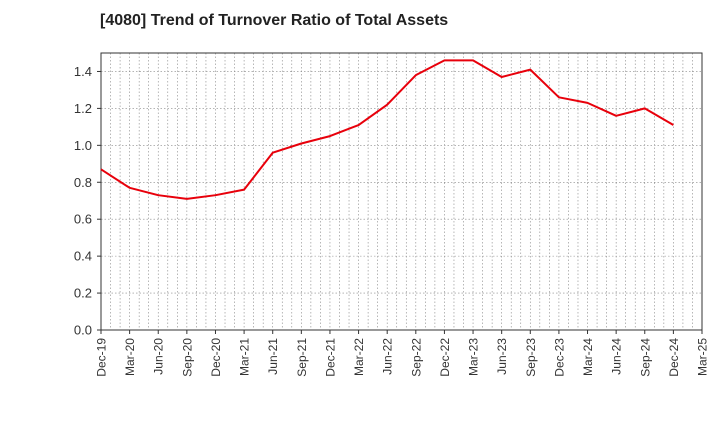 Image resolution: width=720 pixels, height=445 pixels. Describe the element at coordinates (302, 357) in the screenshot. I see `x-tick-label: Sep-21` at that location.